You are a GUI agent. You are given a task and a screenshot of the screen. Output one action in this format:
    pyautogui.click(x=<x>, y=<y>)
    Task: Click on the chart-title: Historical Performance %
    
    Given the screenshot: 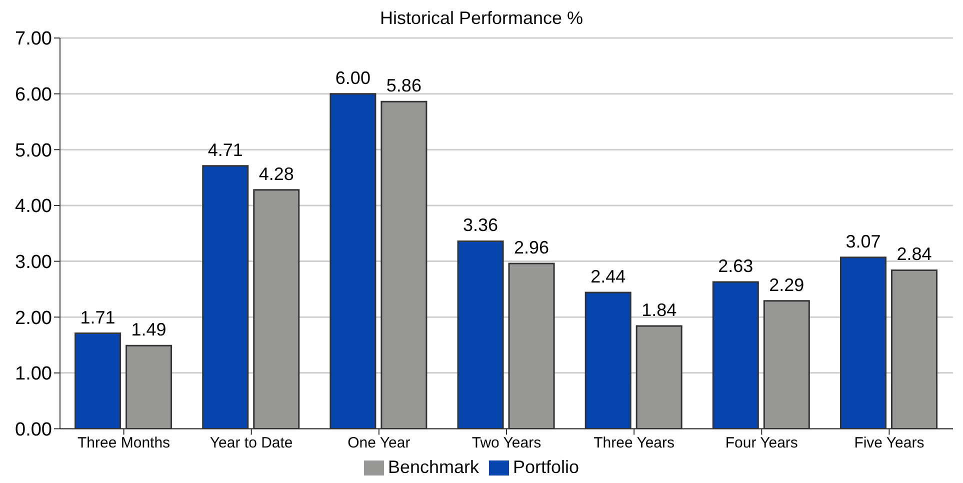 What is the action you would take?
    pyautogui.click(x=481, y=18)
    